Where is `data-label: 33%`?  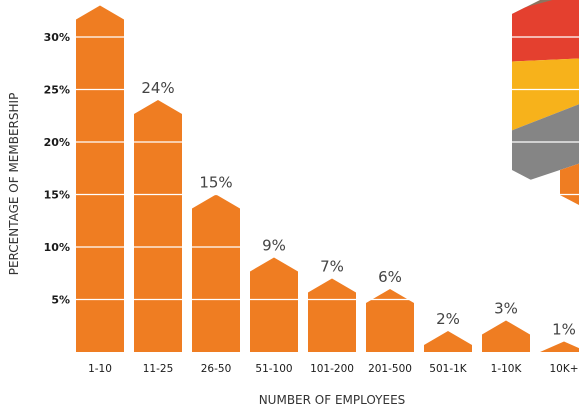 data-label: 33% is located at coordinates (99, 1).